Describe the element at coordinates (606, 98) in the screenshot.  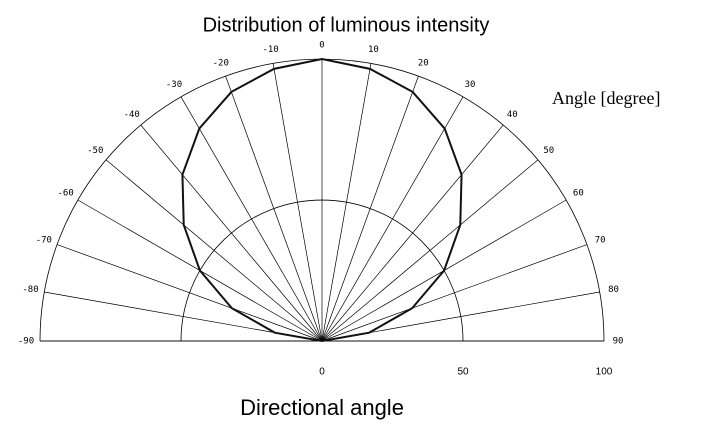
I see `angle-axis-label: Angle [degree]` at that location.